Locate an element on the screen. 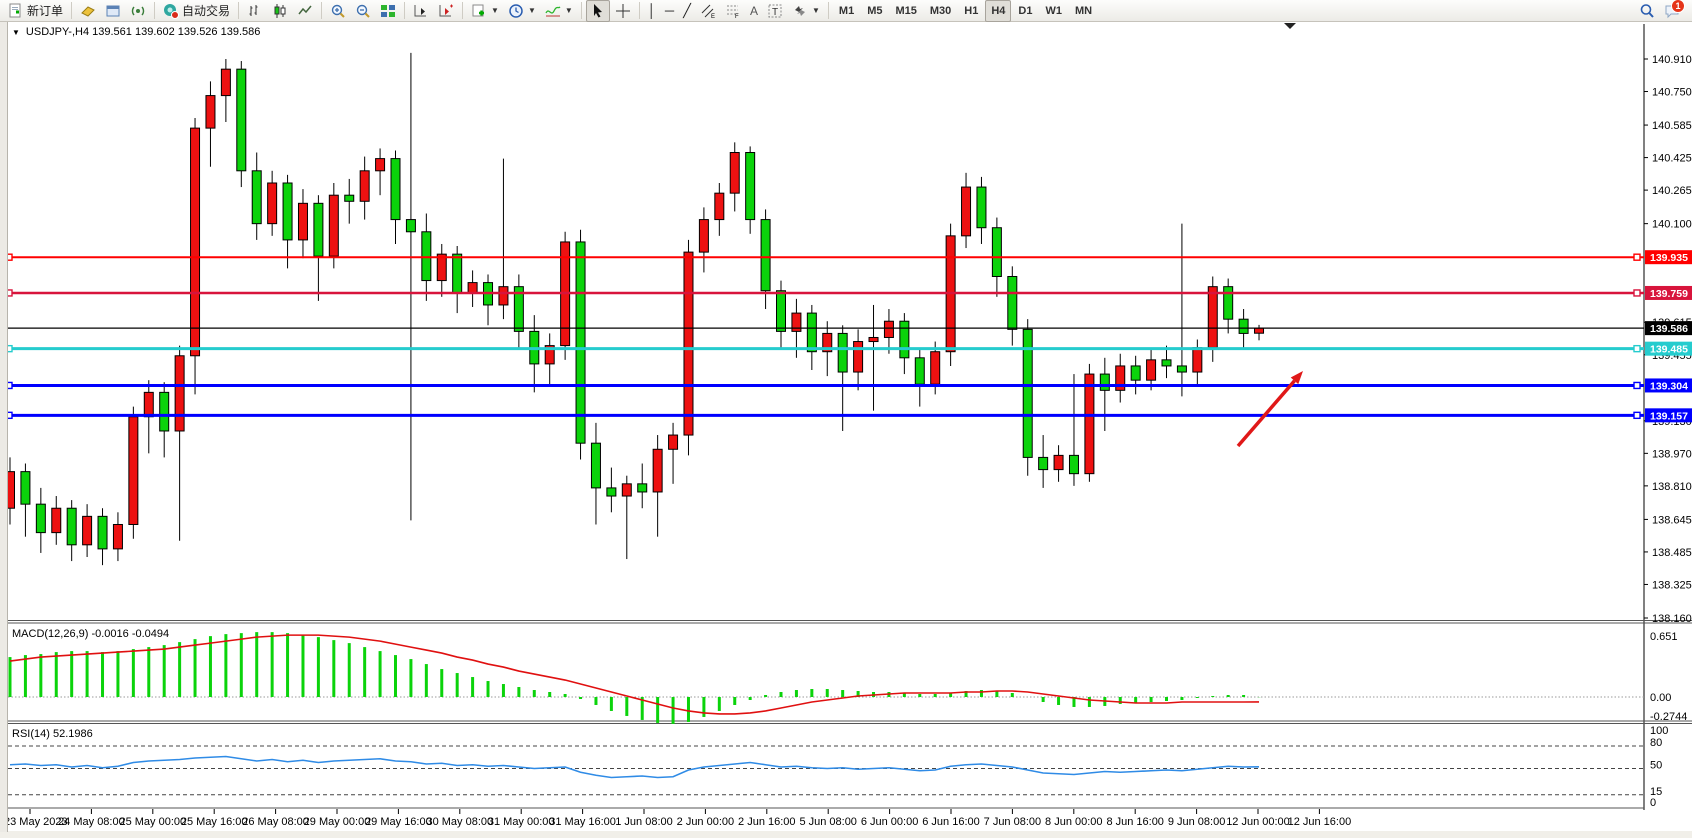  signal-button is located at coordinates (138, 11).